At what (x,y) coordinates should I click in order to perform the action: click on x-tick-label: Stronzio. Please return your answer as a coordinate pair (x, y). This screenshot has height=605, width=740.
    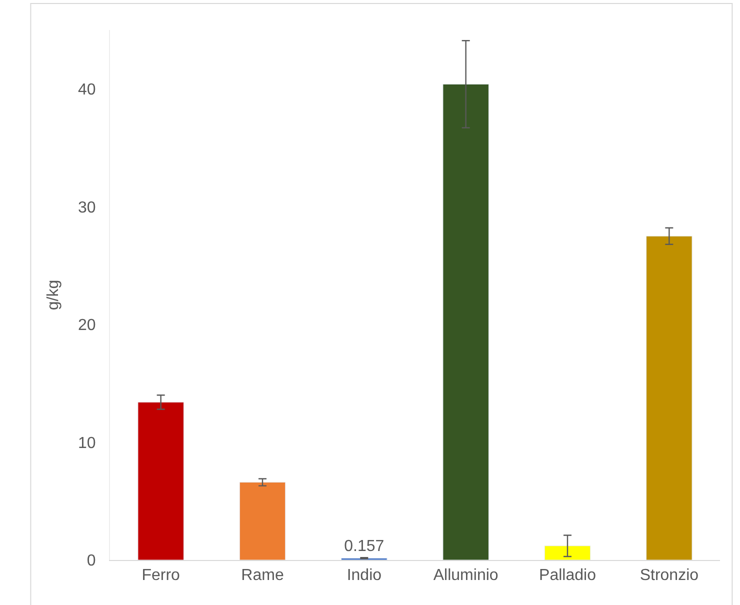
    Looking at the image, I should click on (669, 575).